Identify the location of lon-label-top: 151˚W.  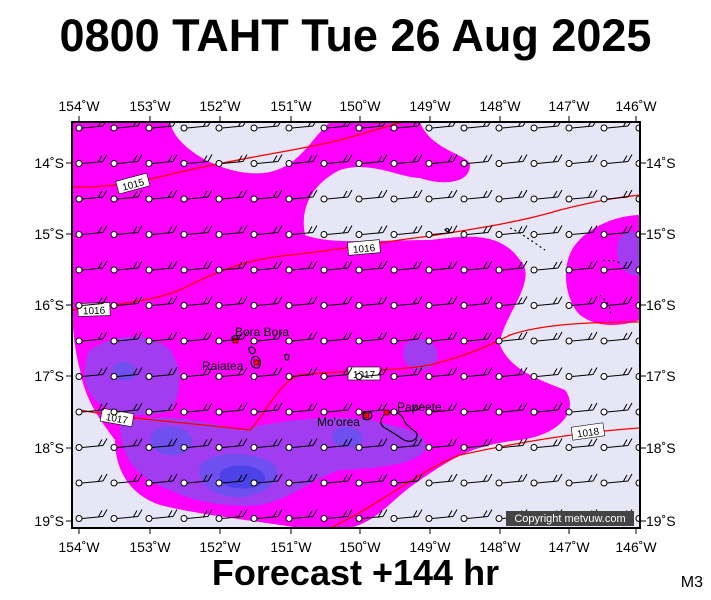
(291, 106).